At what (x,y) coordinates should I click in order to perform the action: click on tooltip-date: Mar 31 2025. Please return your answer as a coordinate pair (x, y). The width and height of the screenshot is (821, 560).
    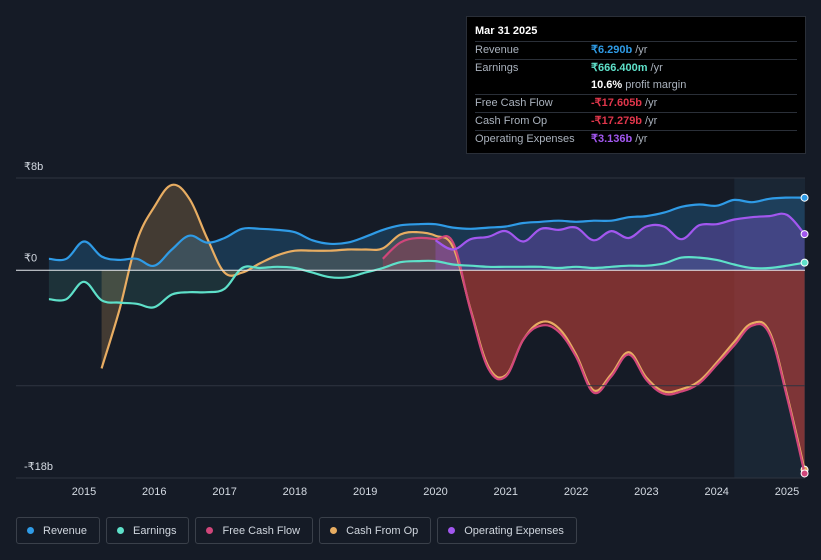
    Looking at the image, I should click on (506, 31).